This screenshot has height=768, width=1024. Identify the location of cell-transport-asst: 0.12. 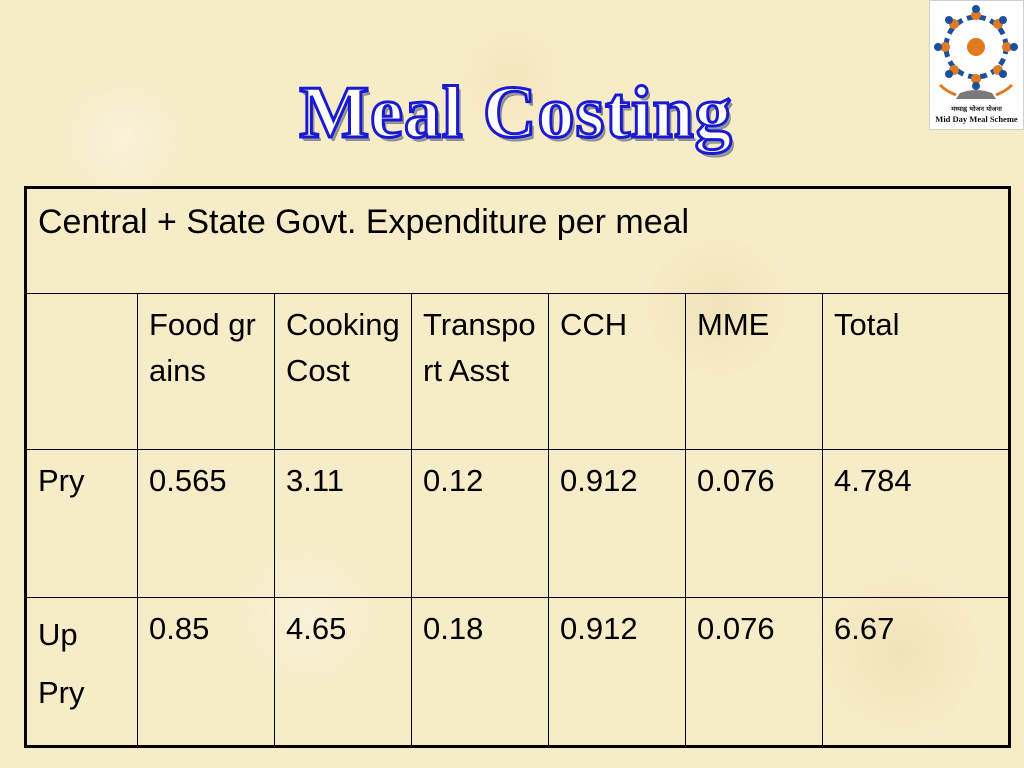
(480, 523).